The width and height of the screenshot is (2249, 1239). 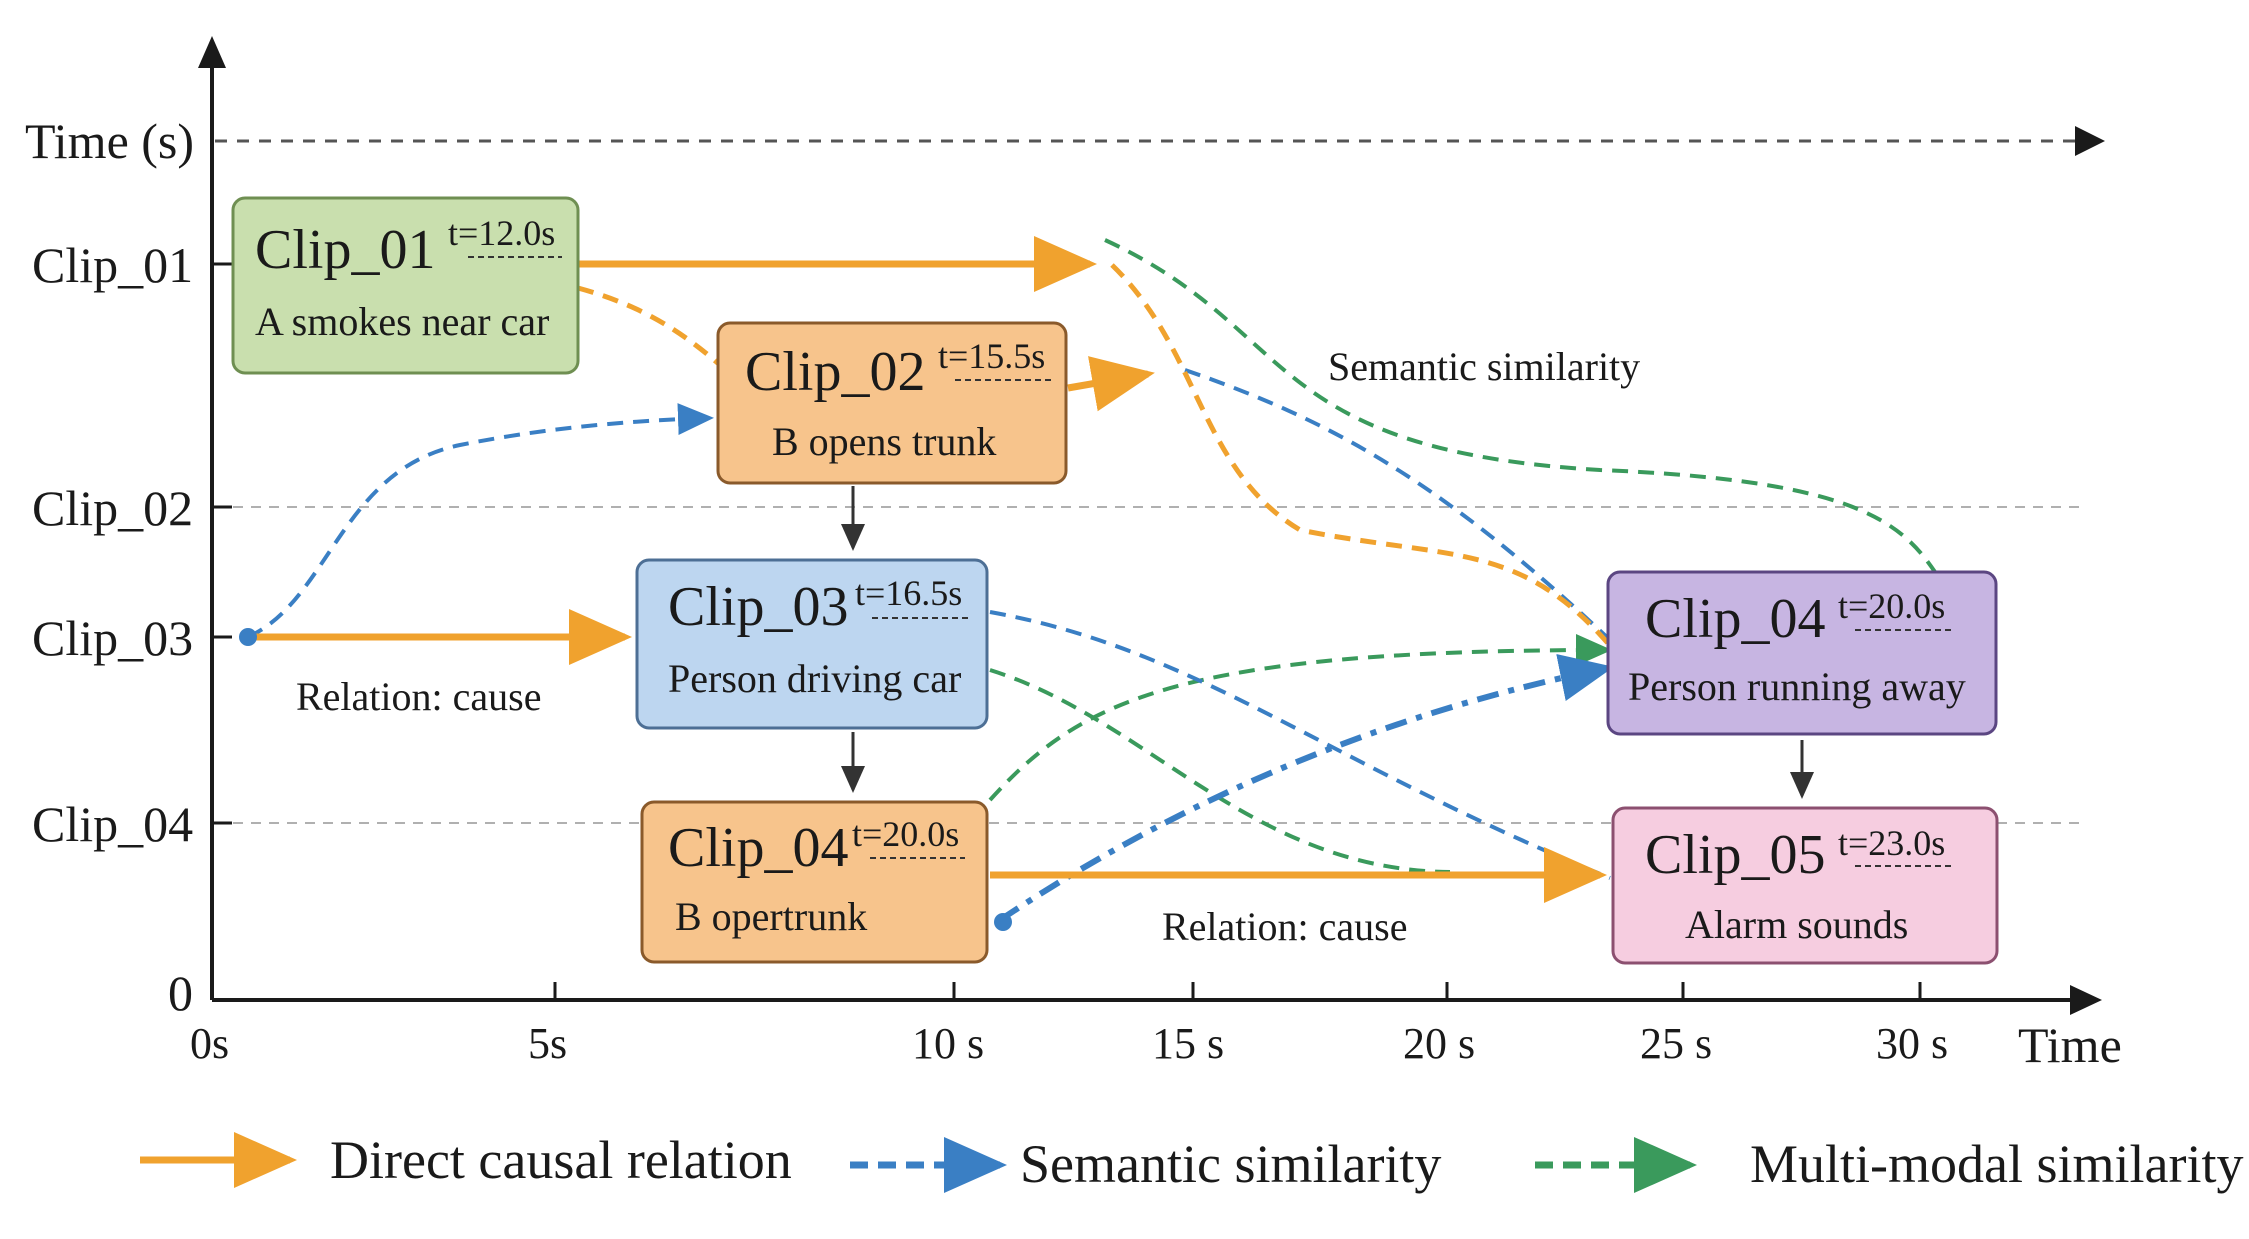 What do you see at coordinates (1284, 926) in the screenshot?
I see `annotation-relation-cause-2: Relation: cause` at bounding box center [1284, 926].